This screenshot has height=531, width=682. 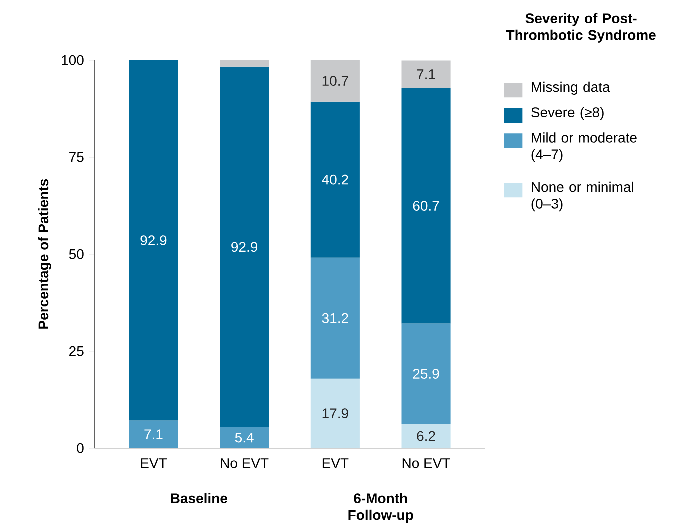 What do you see at coordinates (77, 157) in the screenshot?
I see `y-tick-label: 75` at bounding box center [77, 157].